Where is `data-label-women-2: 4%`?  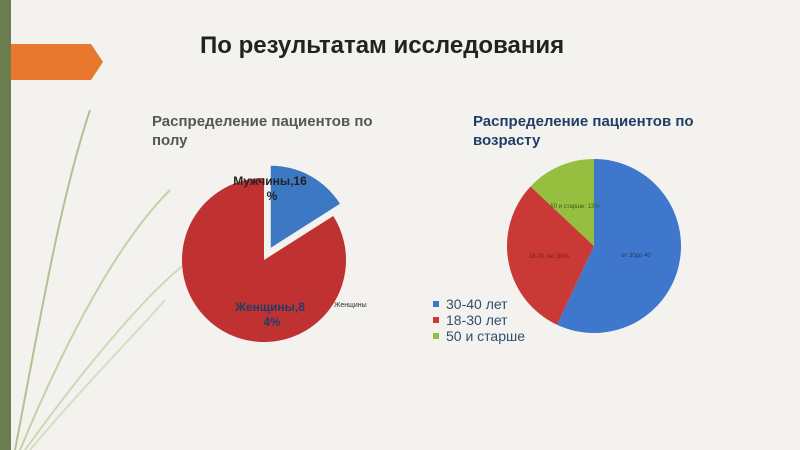 data-label-women-2: 4% is located at coordinates (272, 322).